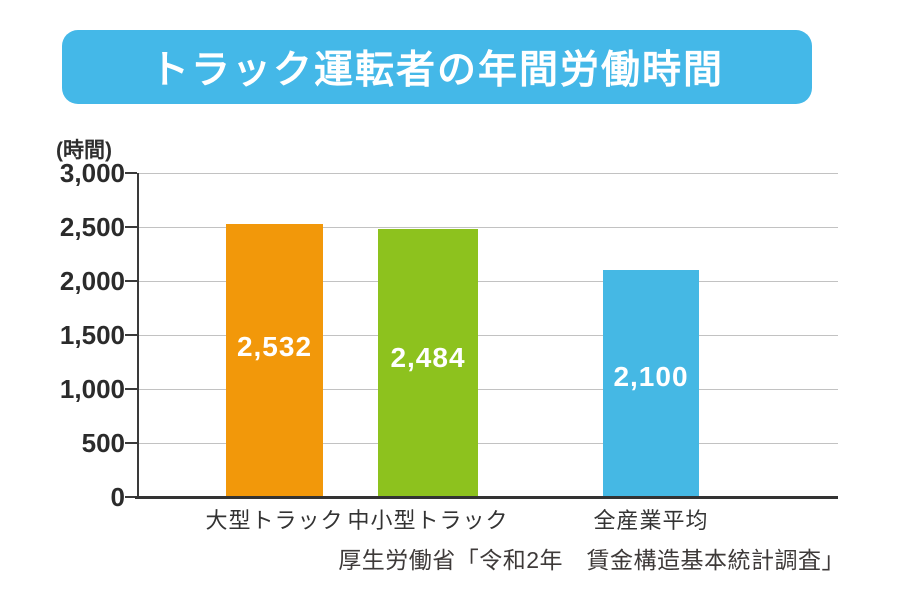 This screenshot has width=900, height=600. What do you see at coordinates (486, 497) in the screenshot?
I see `x-axis-line` at bounding box center [486, 497].